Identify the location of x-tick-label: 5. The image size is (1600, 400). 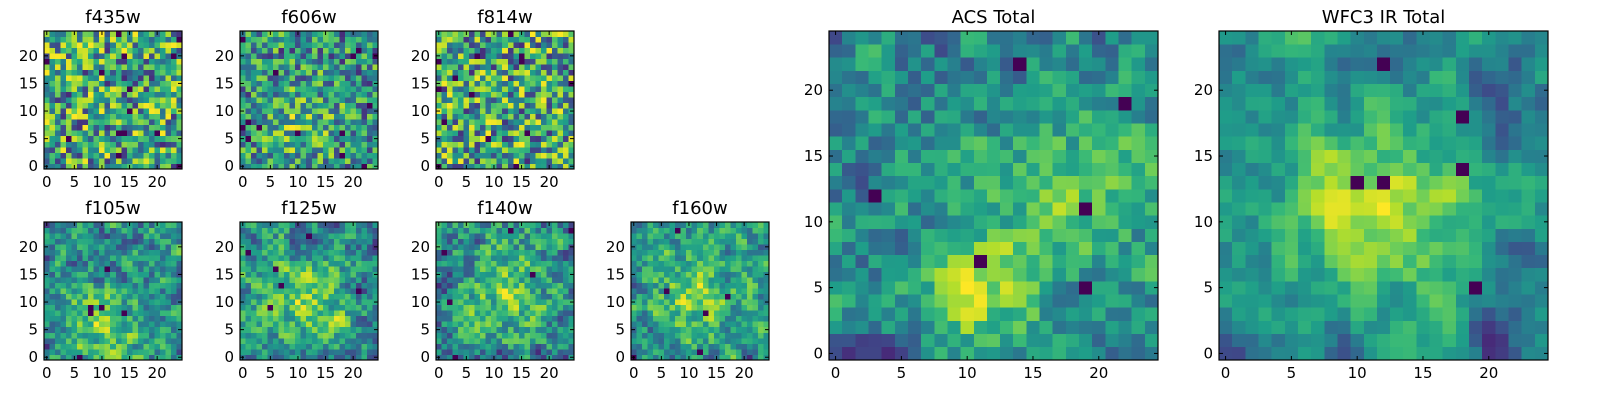
(467, 373).